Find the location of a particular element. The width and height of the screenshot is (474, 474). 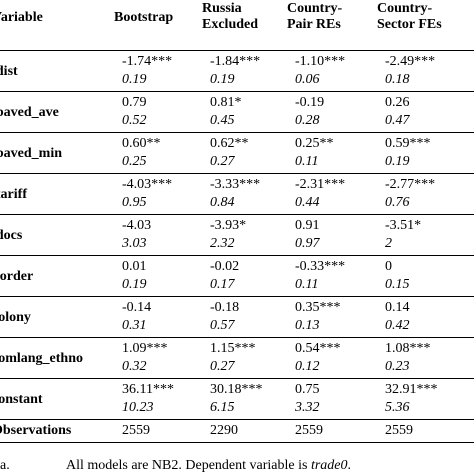

estimate-cell: -3.93* is located at coordinates (228, 225).